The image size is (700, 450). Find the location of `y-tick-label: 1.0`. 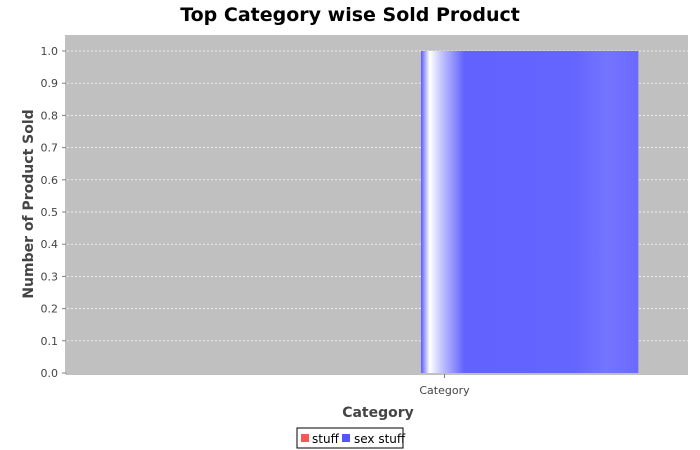

y-tick-label: 1.0 is located at coordinates (50, 51).